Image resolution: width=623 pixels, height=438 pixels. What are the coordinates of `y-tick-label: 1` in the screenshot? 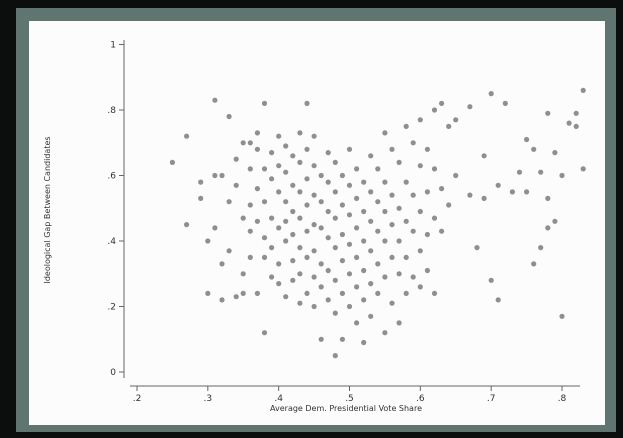 It's located at (113, 46).